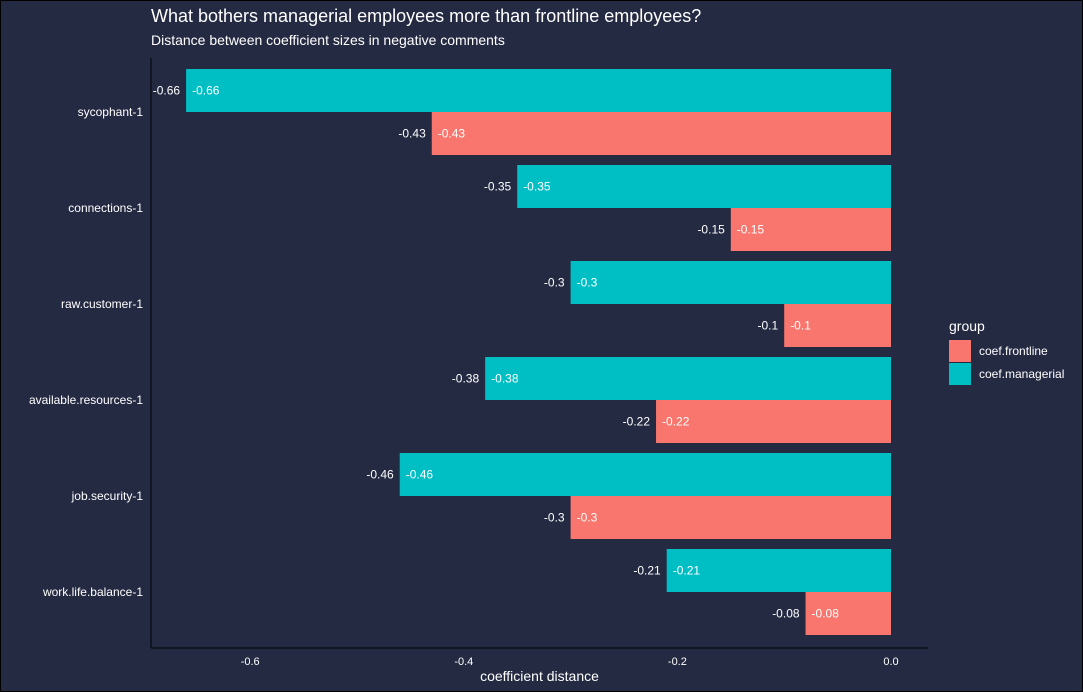 The height and width of the screenshot is (692, 1083). Describe the element at coordinates (466, 379) in the screenshot. I see `data-label-outside: -0.38` at that location.